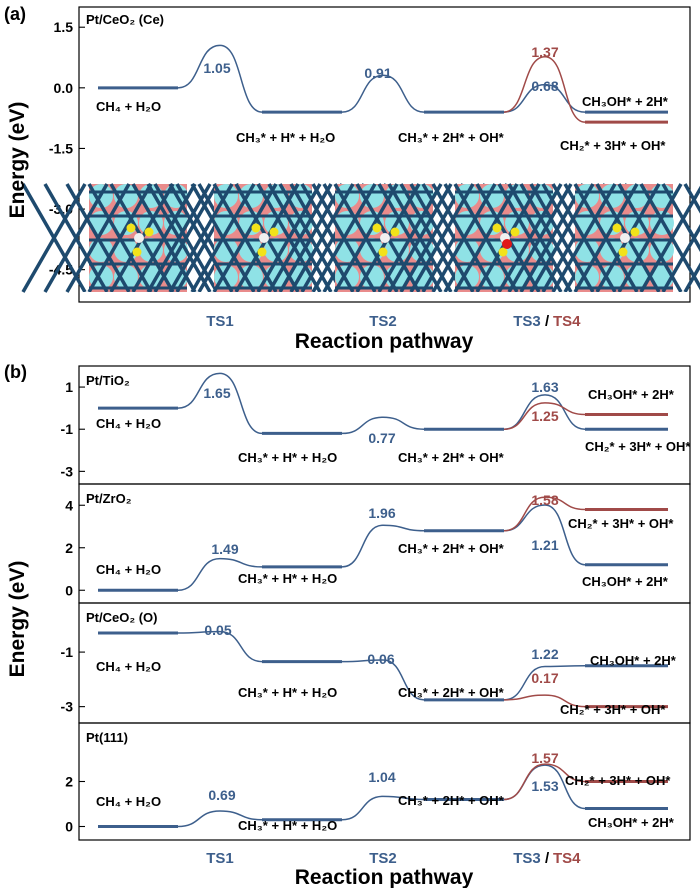 The width and height of the screenshot is (700, 888). I want to click on subplot-title: Pt/CeO₂ (O), so click(122, 617).